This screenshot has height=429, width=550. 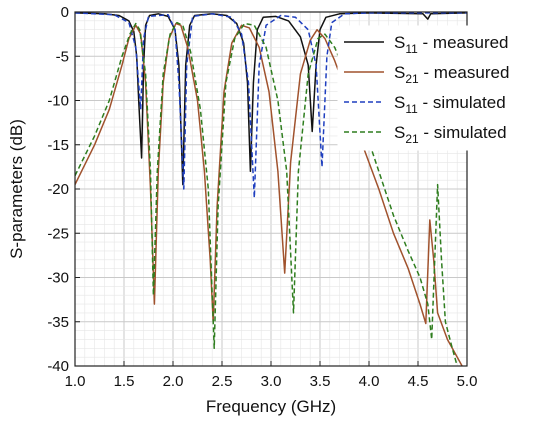 I want to click on legend-label-1: S11 - measured, so click(x=451, y=44).